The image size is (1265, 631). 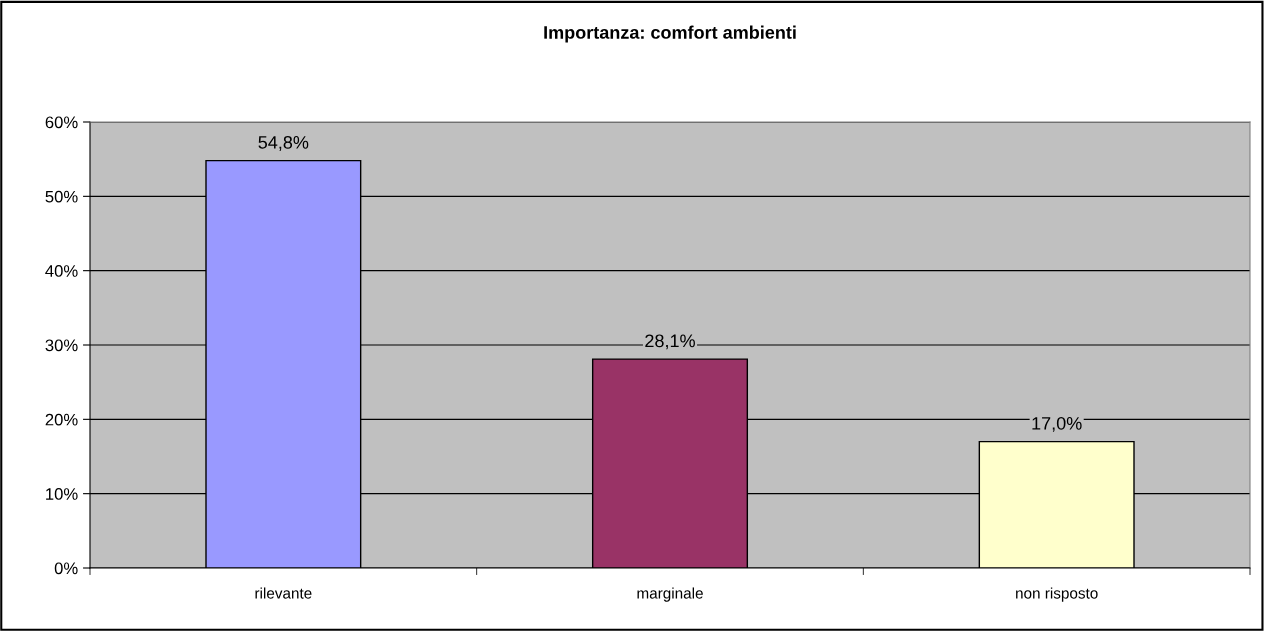 What do you see at coordinates (61, 271) in the screenshot?
I see `y-tick-label: 40%` at bounding box center [61, 271].